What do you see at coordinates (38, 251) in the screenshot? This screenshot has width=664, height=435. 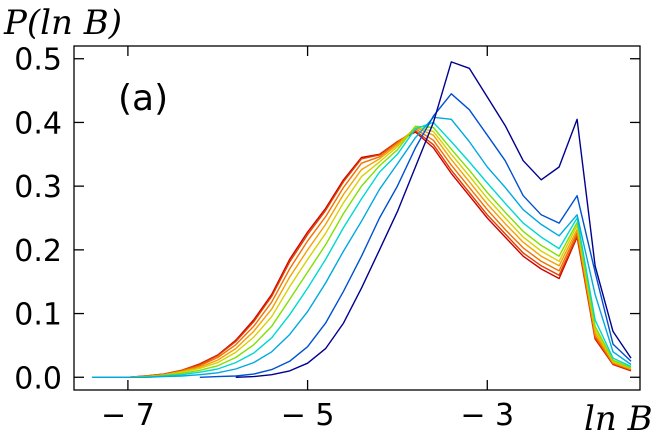 I see `y-tick-label: 0.2` at bounding box center [38, 251].